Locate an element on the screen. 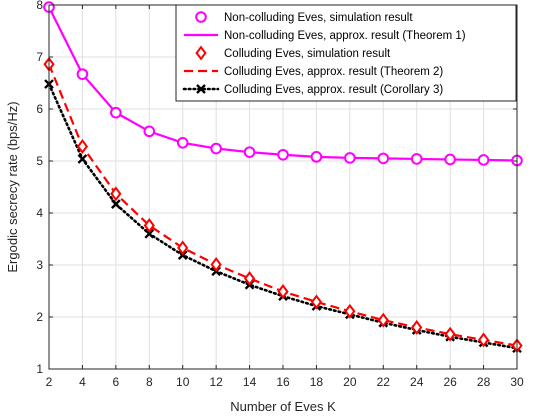 This screenshot has height=419, width=536. x-tick-label: 24 is located at coordinates (417, 382).